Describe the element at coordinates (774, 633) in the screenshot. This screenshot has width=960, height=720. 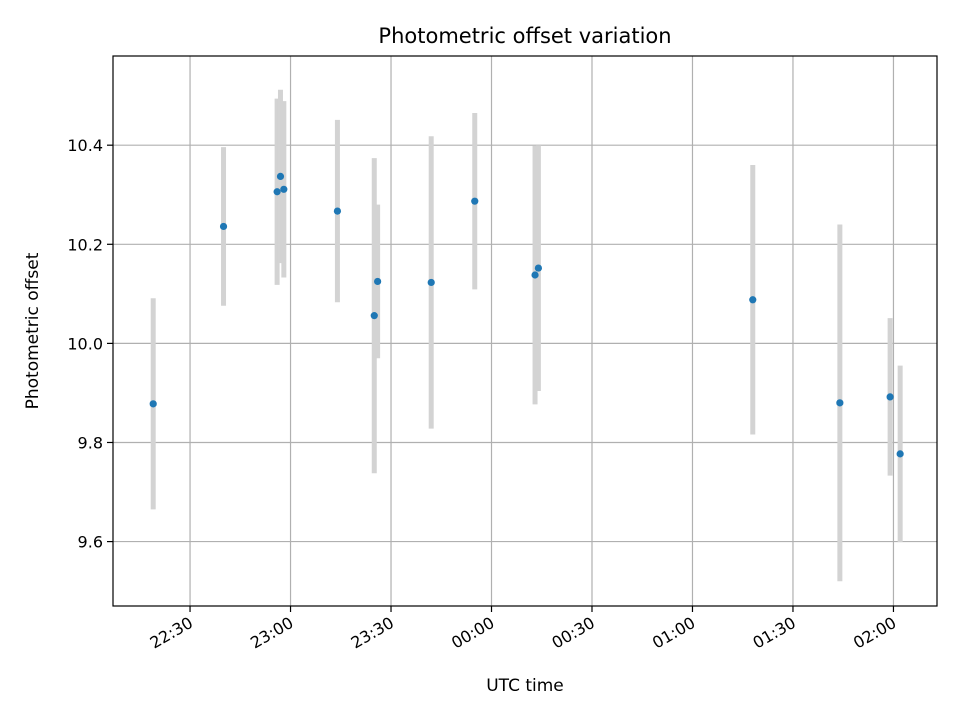
I see `x-tick-label: 01:30` at that location.